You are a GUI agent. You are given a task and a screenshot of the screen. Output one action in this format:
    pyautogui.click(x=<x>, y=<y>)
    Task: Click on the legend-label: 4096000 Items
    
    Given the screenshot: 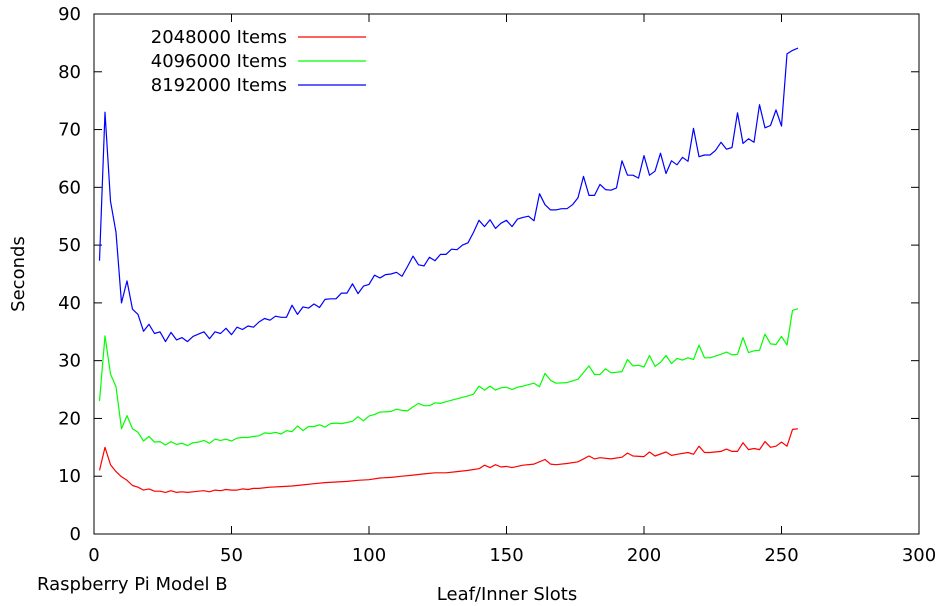 What is the action you would take?
    pyautogui.click(x=219, y=61)
    